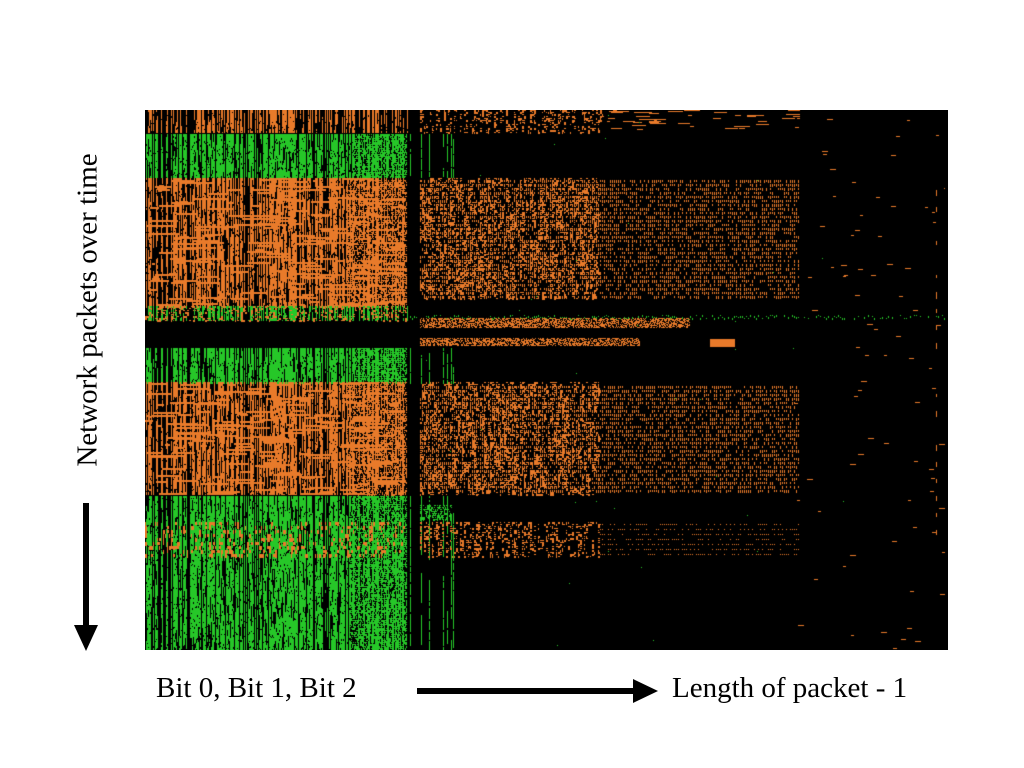 This screenshot has height=768, width=1024. I want to click on down-arrow-icon, so click(86, 577).